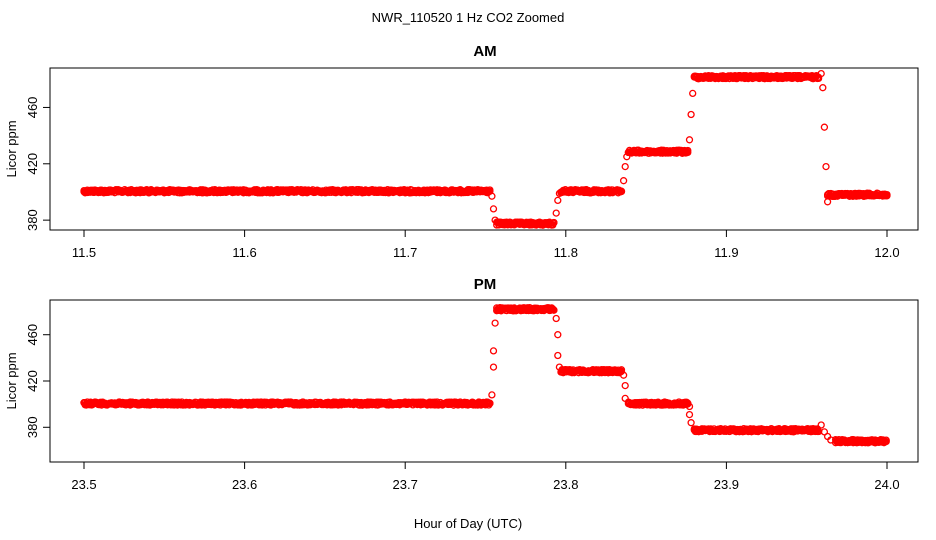 The height and width of the screenshot is (540, 936). I want to click on x-axis-label: Hour of Day (UTC), so click(468, 523).